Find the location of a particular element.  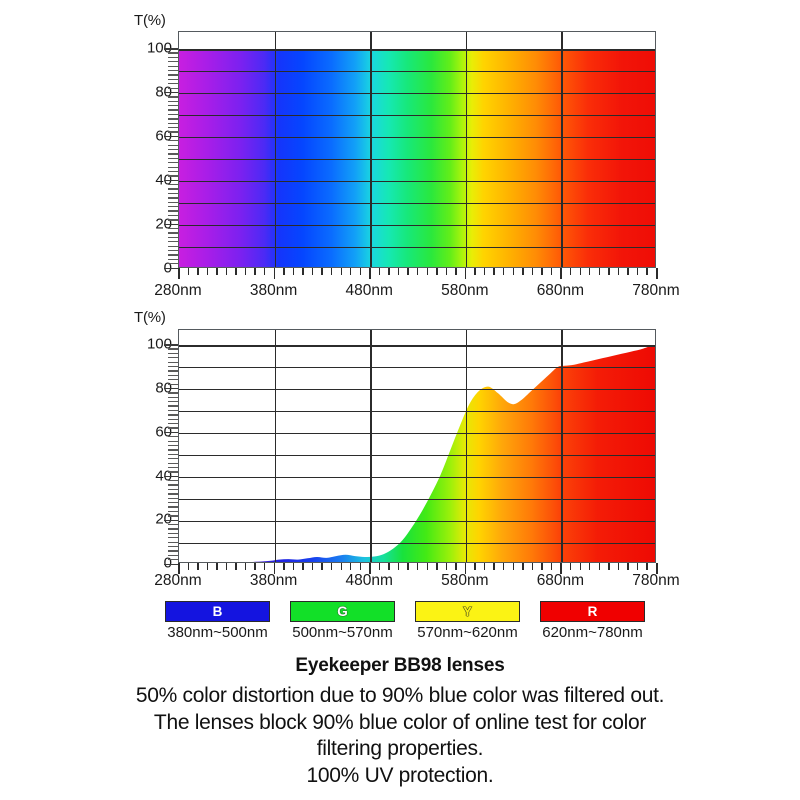

chart1-y-label: 40 is located at coordinates (163, 180).